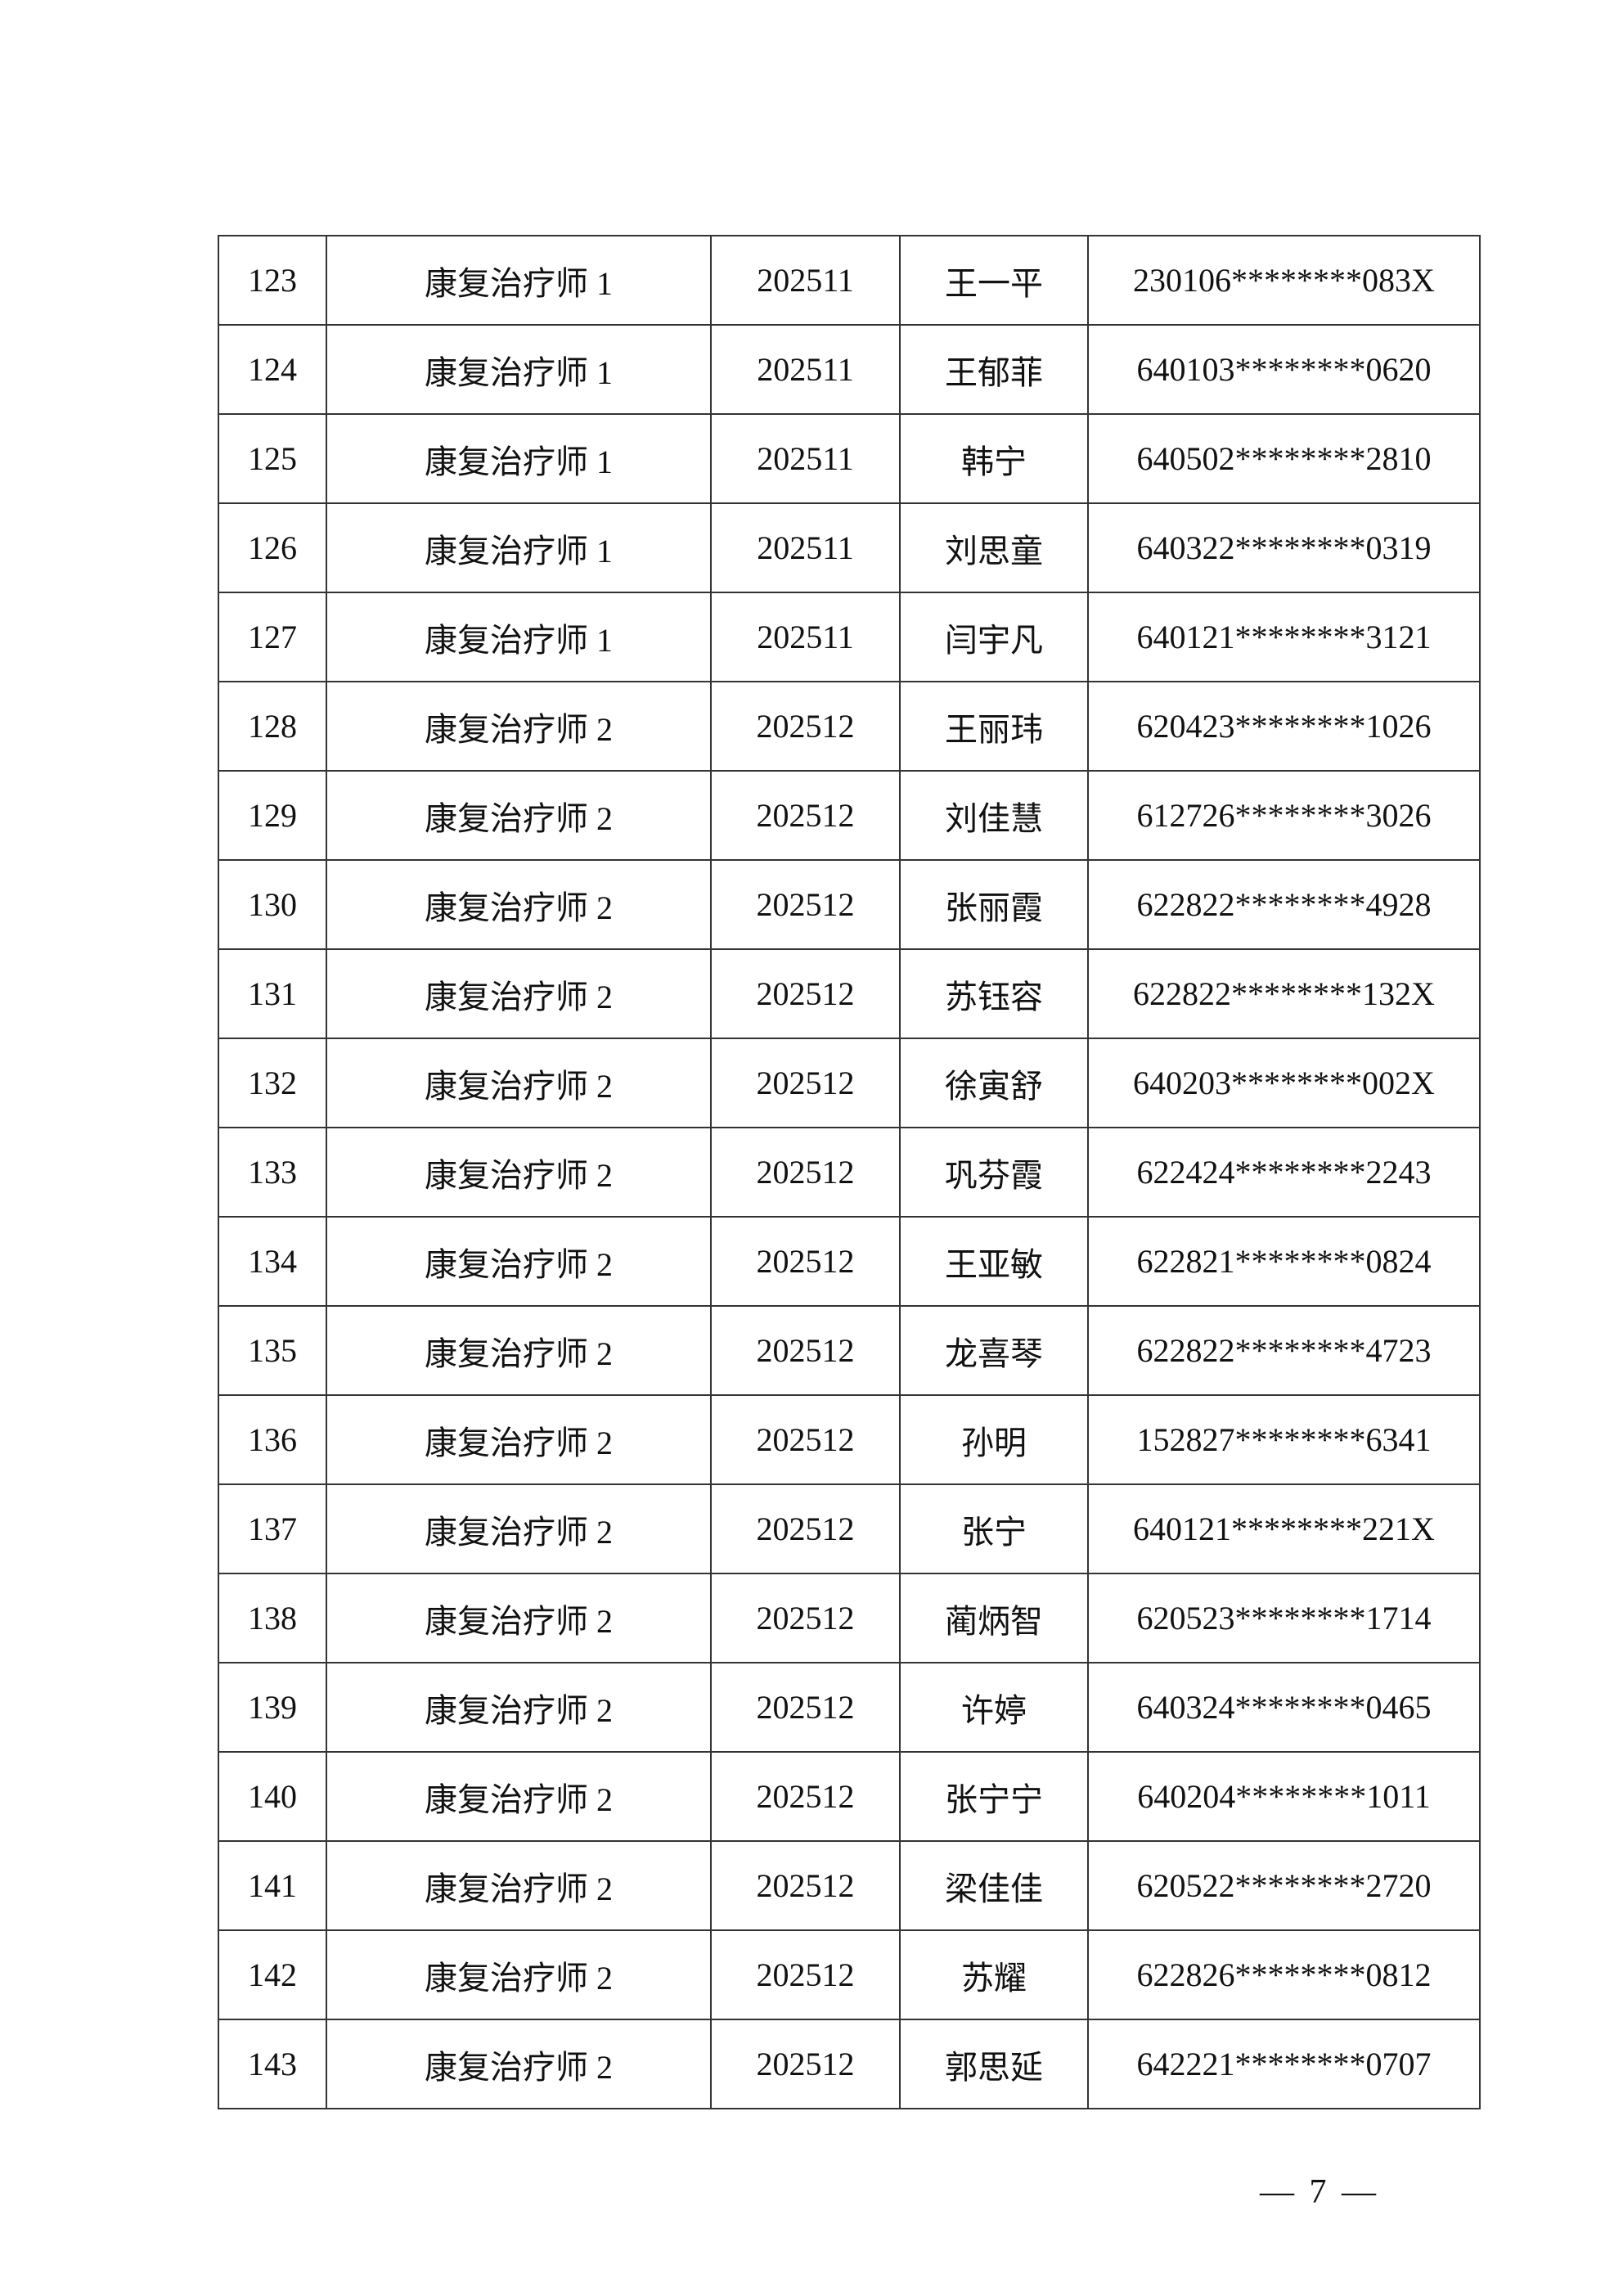 The image size is (1623, 2296). I want to click on id-number-cell: 640204********1011, so click(1284, 1796).